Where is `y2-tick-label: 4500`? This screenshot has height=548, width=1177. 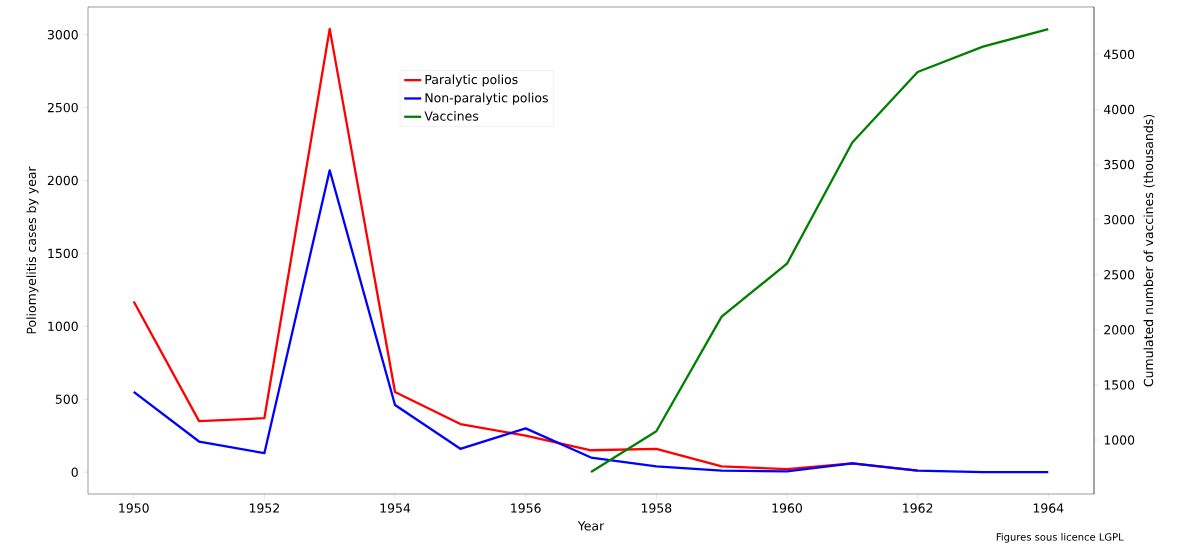
y2-tick-label: 4500 is located at coordinates (1119, 54).